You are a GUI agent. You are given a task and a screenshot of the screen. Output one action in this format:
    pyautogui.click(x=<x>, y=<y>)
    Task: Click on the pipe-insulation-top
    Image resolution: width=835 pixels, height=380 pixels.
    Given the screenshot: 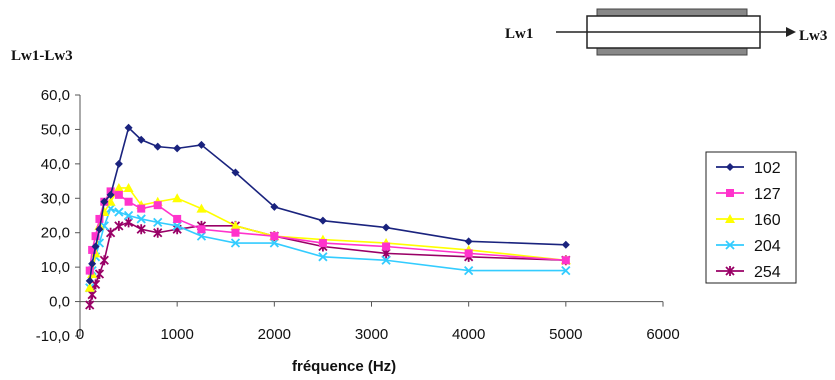 What is the action you would take?
    pyautogui.click(x=672, y=12)
    